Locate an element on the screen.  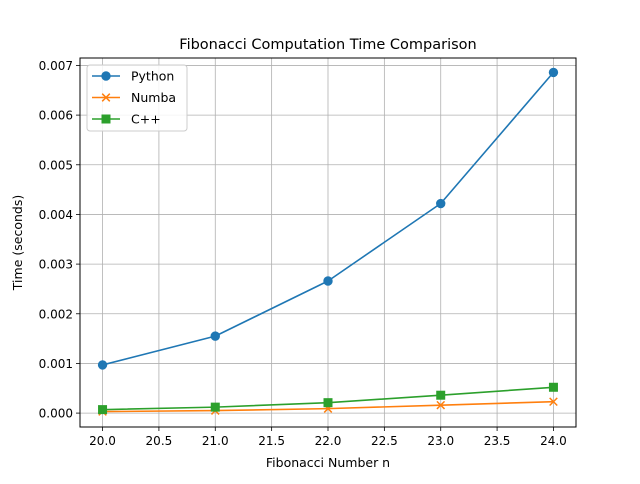
y-tick-label: 0.003 is located at coordinates (56, 265).